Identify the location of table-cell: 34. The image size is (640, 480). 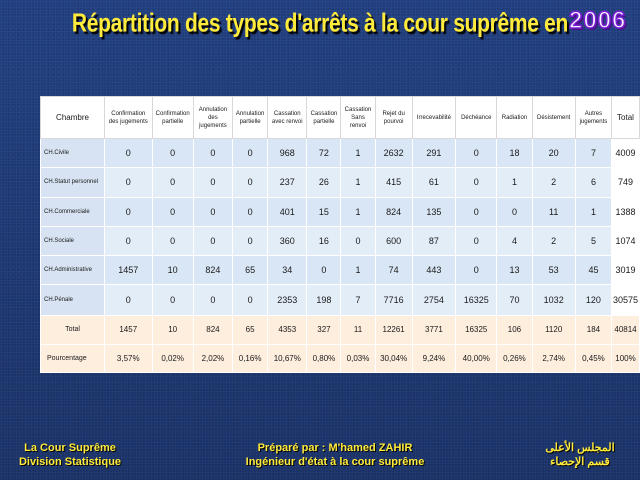
(287, 270).